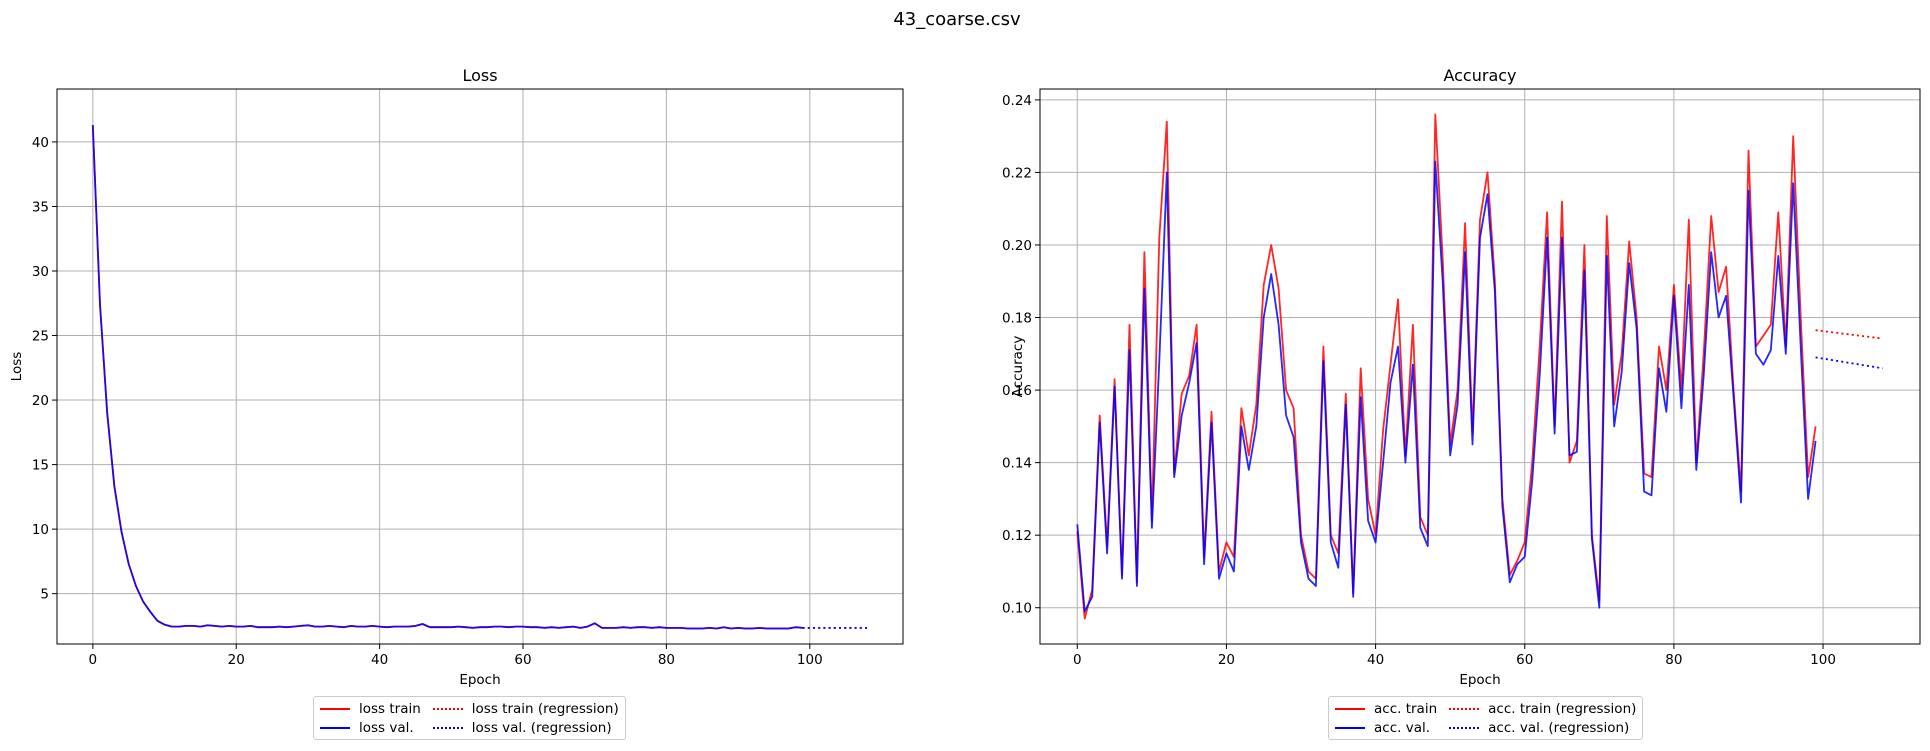  What do you see at coordinates (40, 272) in the screenshot?
I see `loss-ytick-label: 30` at bounding box center [40, 272].